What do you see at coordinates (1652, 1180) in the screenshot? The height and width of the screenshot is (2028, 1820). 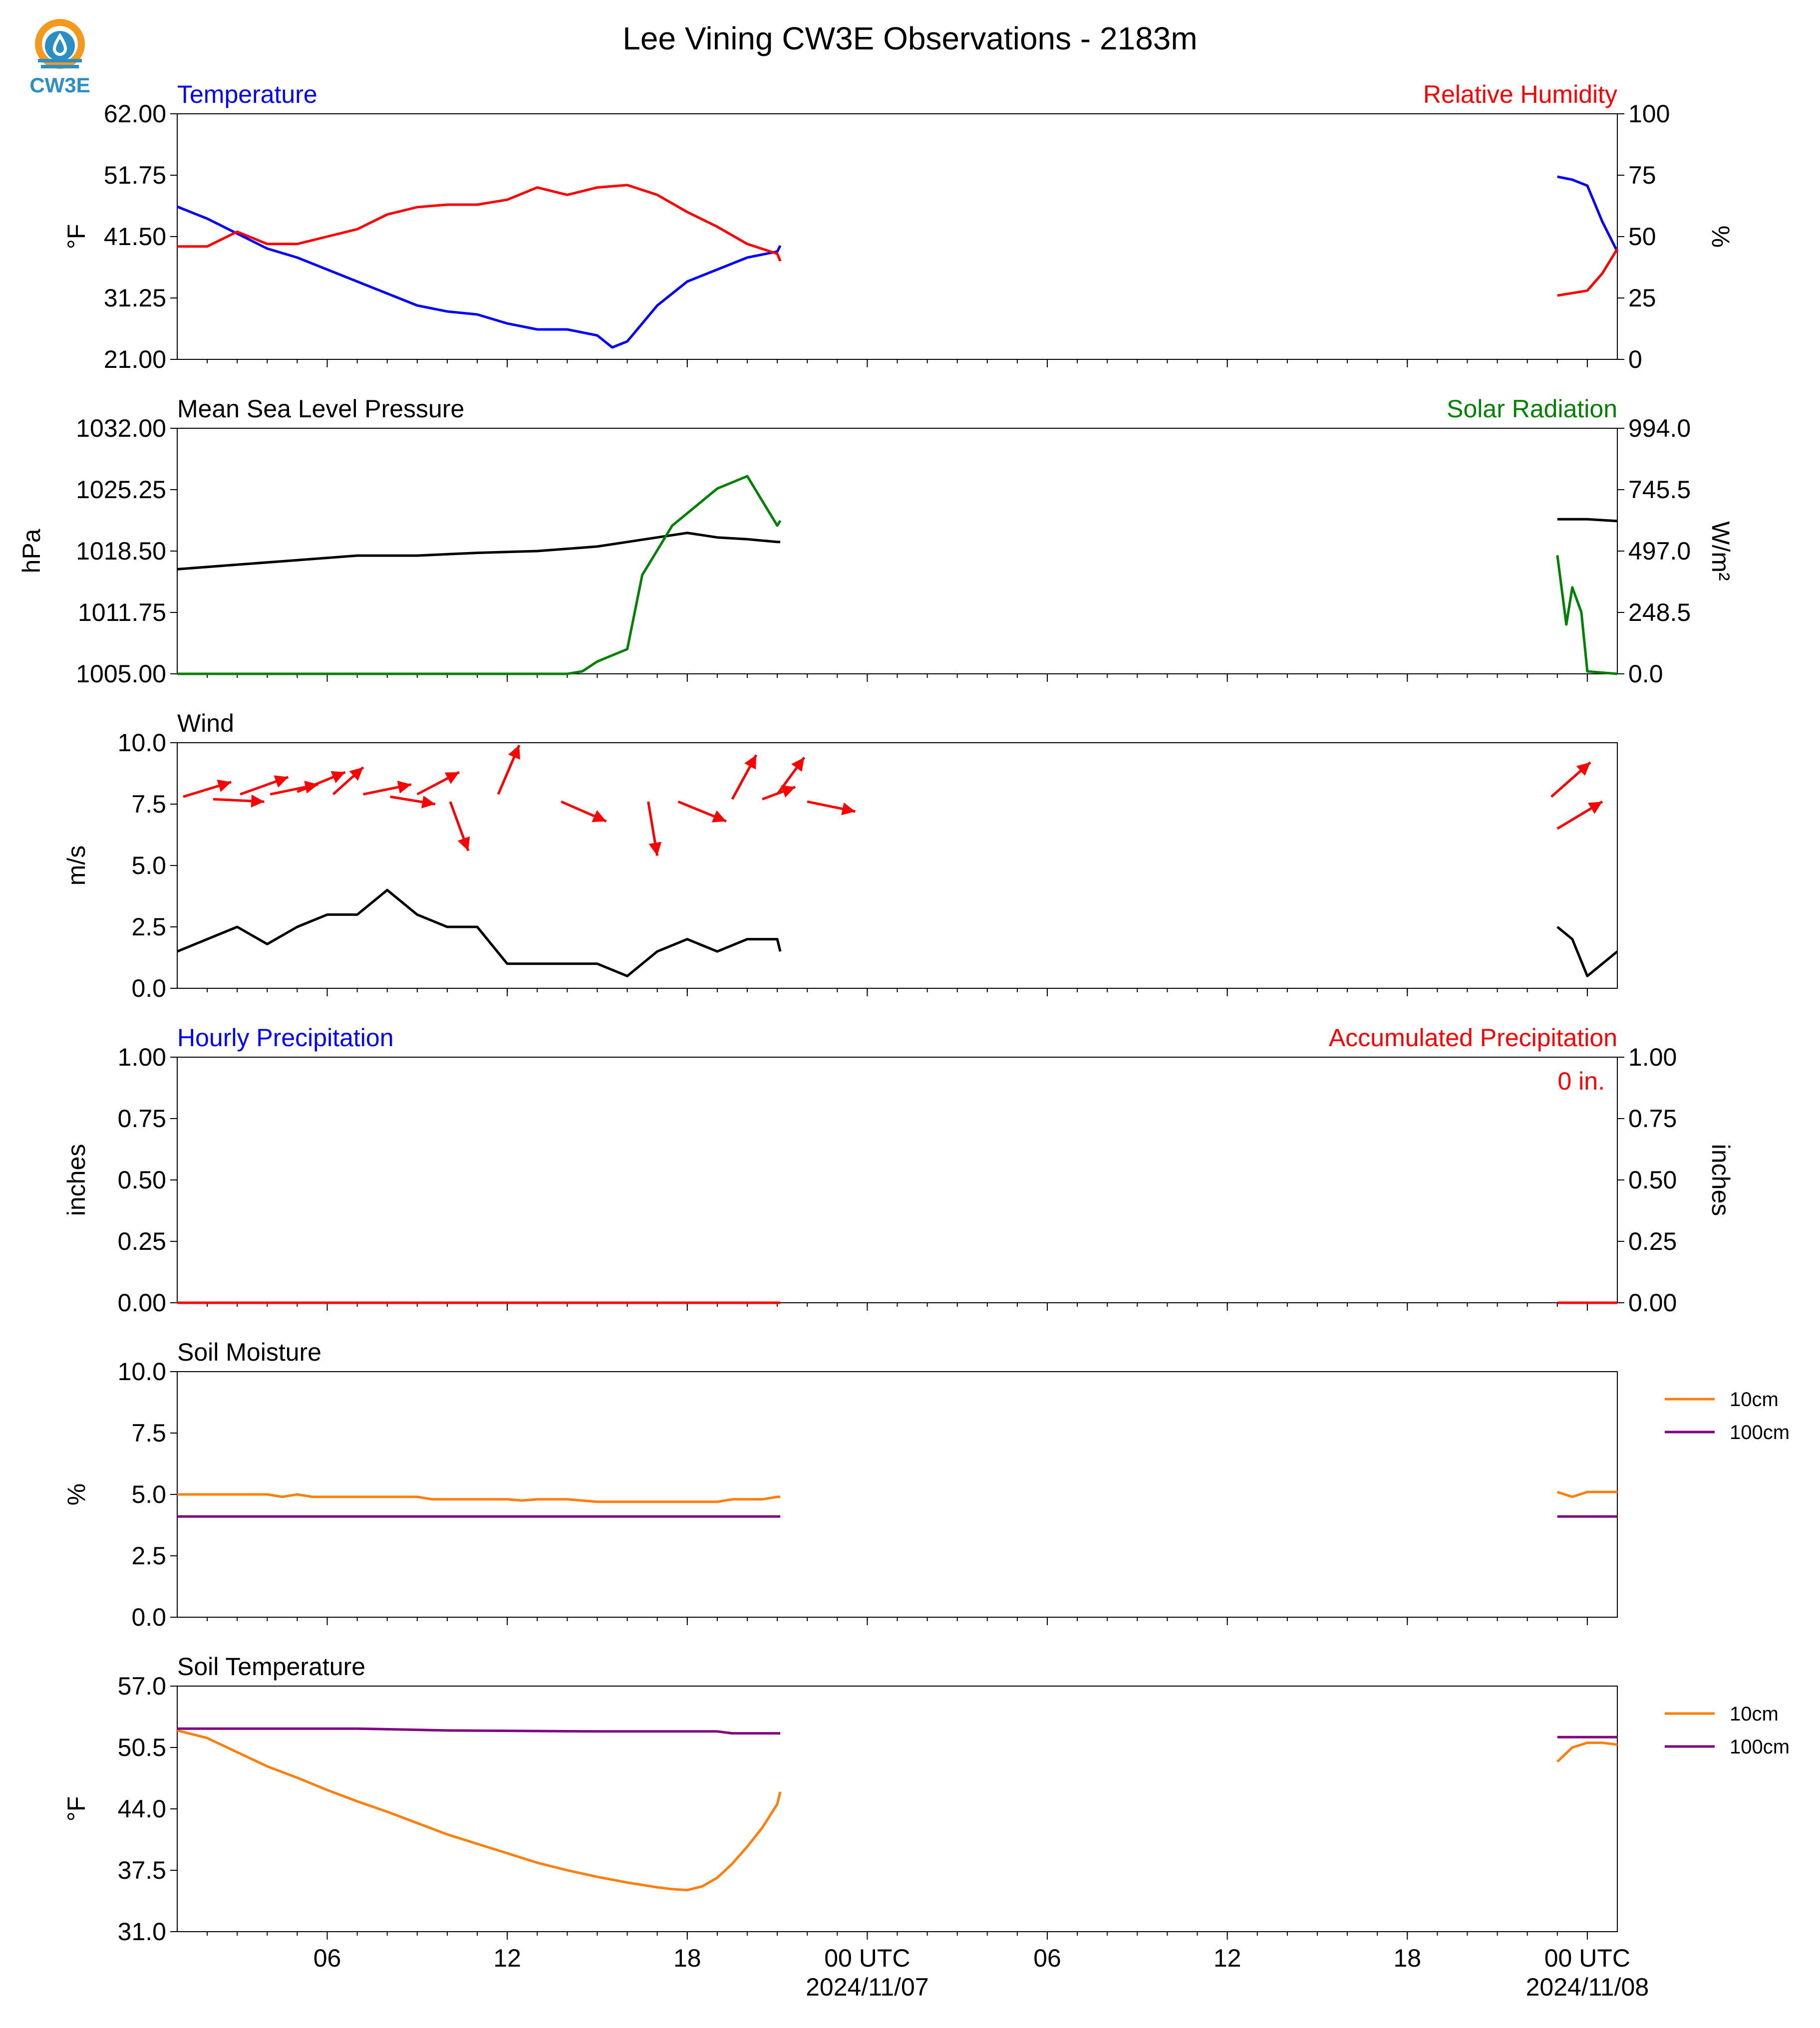 I see `y-tick-label-right: 0.50` at bounding box center [1652, 1180].